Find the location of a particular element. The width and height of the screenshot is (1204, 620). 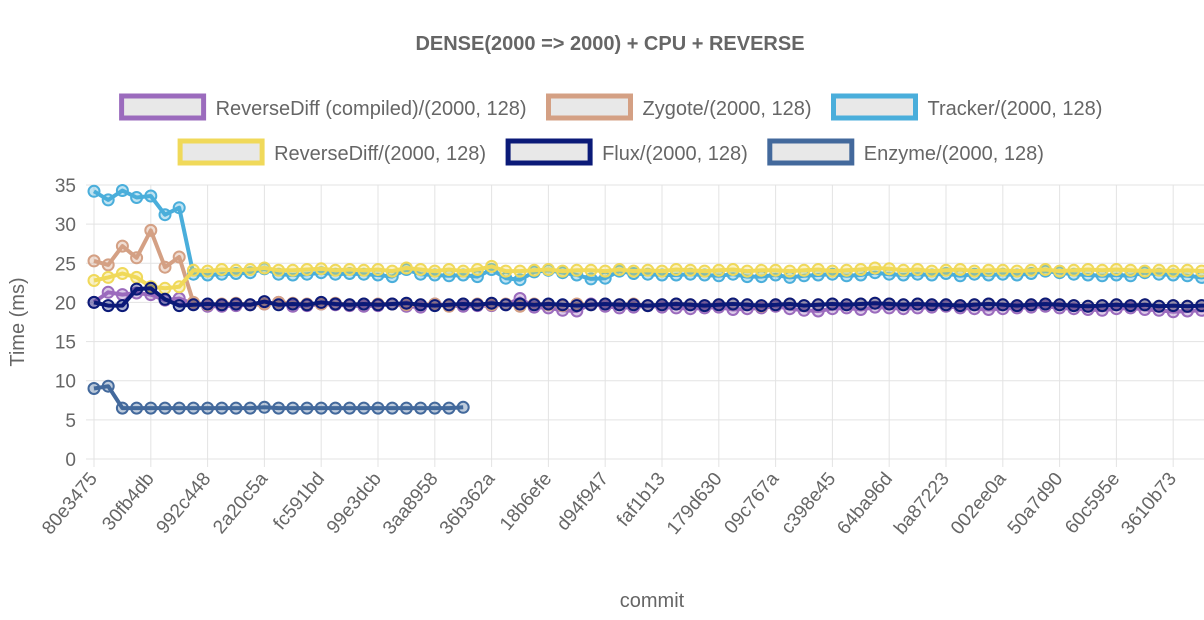

legend-item-tracker-2000-128: Tracker/(2000, 128) is located at coordinates (967, 107).